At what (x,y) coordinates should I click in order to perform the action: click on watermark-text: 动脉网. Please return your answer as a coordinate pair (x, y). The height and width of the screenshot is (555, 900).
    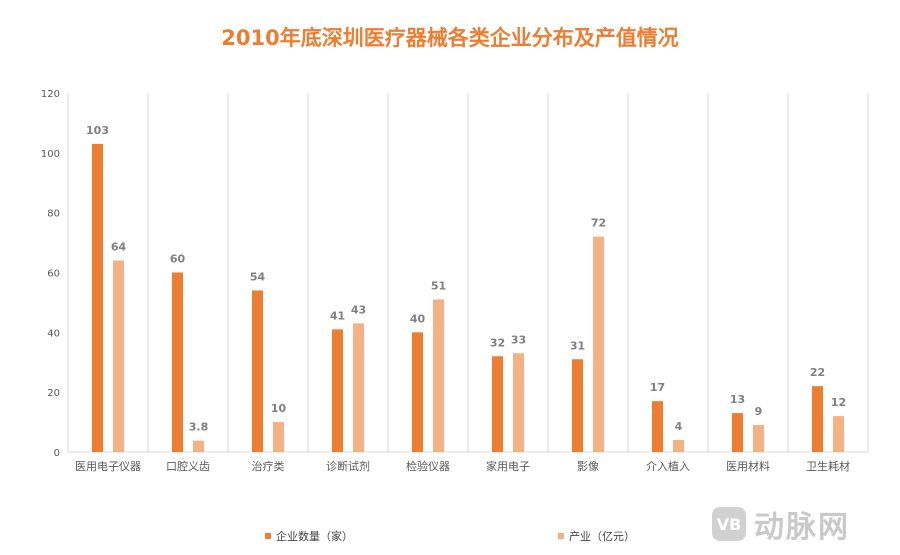
    Looking at the image, I should click on (802, 527).